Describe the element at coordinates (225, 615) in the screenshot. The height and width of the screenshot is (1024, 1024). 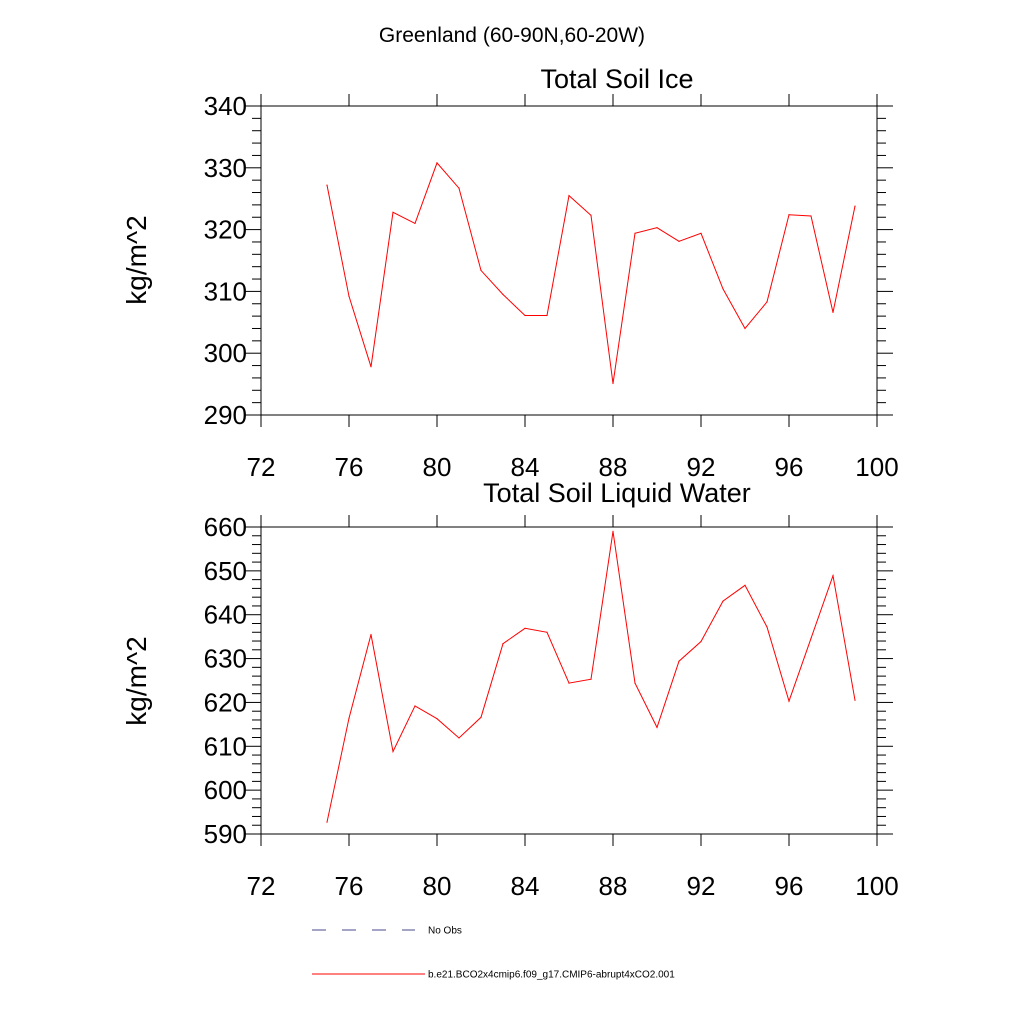
I see `y-tick-label: 640` at that location.